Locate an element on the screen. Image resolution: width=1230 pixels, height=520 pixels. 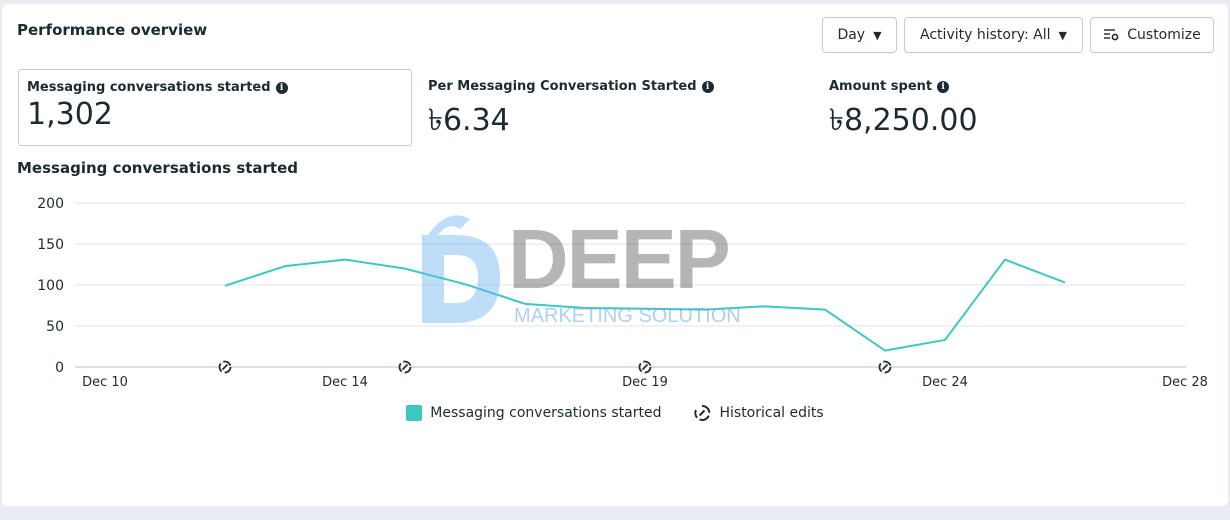
day-dropdown-label: Day is located at coordinates (851, 35).